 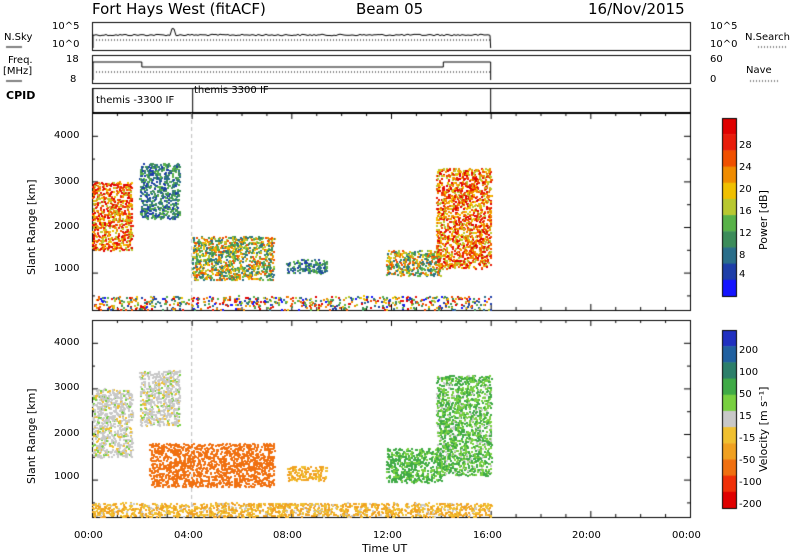 What do you see at coordinates (749, 372) in the screenshot?
I see `velocity-cbar-tick-100: 100` at bounding box center [749, 372].